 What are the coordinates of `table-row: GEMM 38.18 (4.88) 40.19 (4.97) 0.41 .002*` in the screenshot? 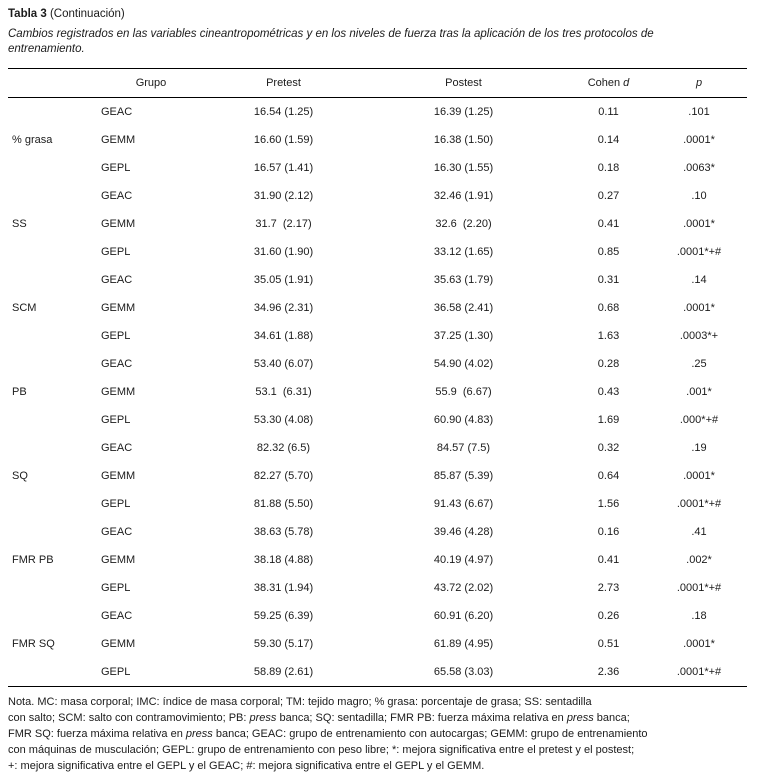 It's located at (377, 560).